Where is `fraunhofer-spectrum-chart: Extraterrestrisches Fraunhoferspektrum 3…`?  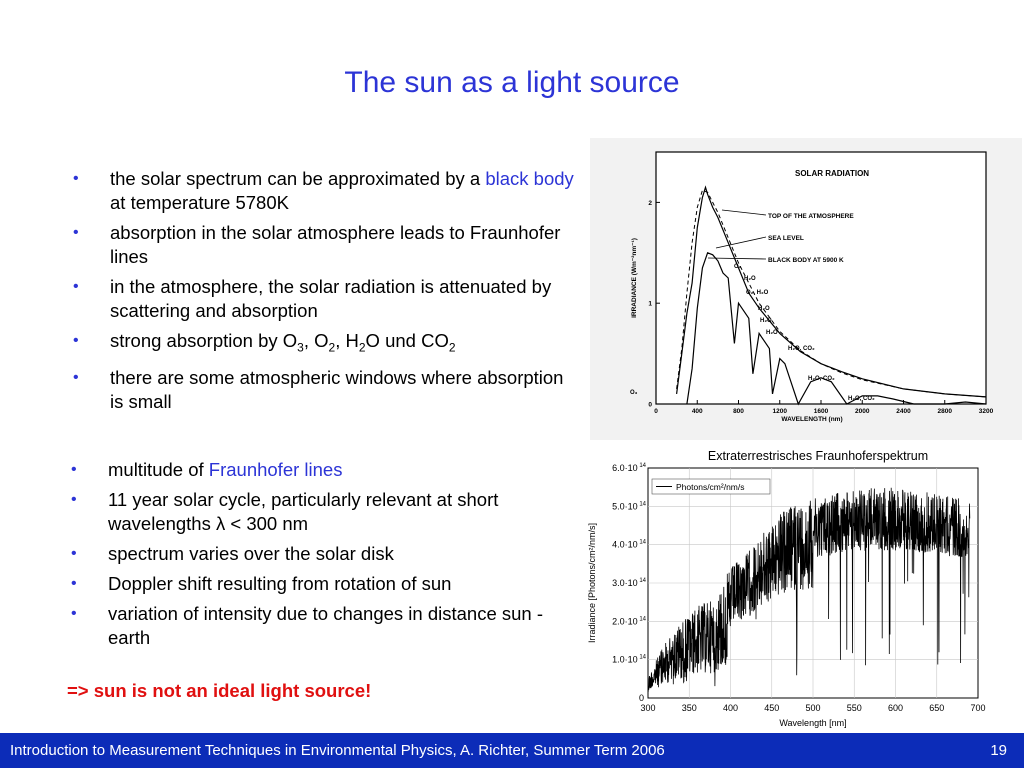
fraunhofer-spectrum-chart: Extraterrestrisches Fraunhoferspektrum 3… is located at coordinates (786, 588).